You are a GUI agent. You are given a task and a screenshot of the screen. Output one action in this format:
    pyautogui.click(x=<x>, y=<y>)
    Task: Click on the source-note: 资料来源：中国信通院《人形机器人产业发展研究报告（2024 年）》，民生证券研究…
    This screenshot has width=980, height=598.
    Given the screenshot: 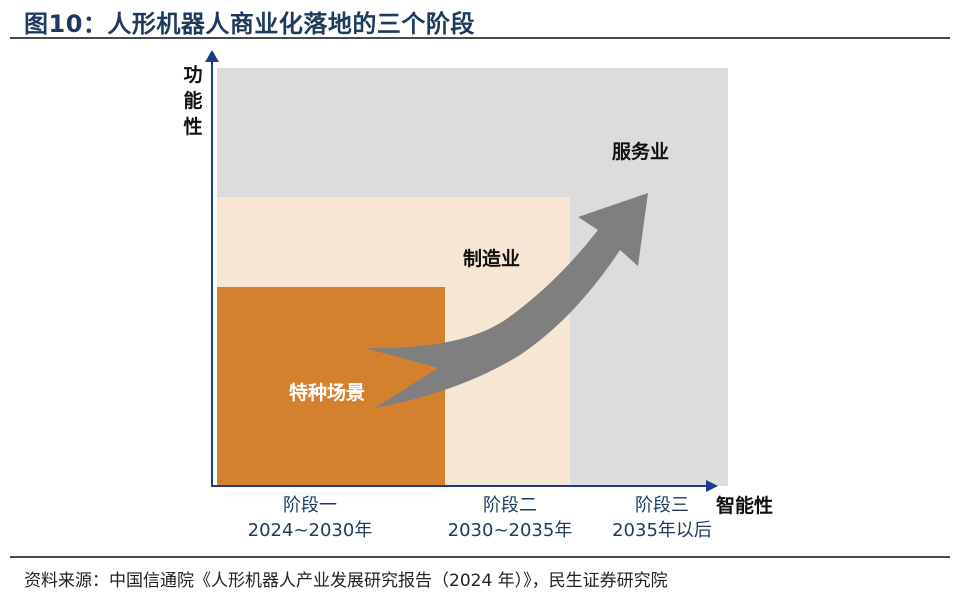 What is the action you would take?
    pyautogui.click(x=346, y=581)
    